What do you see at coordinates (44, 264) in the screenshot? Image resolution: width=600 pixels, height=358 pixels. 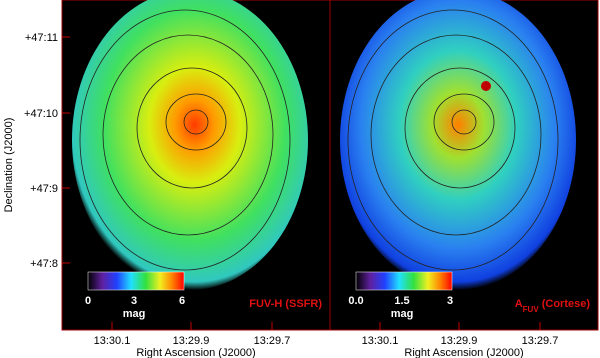 I see `y-tick-label: +47:8` at bounding box center [44, 264].